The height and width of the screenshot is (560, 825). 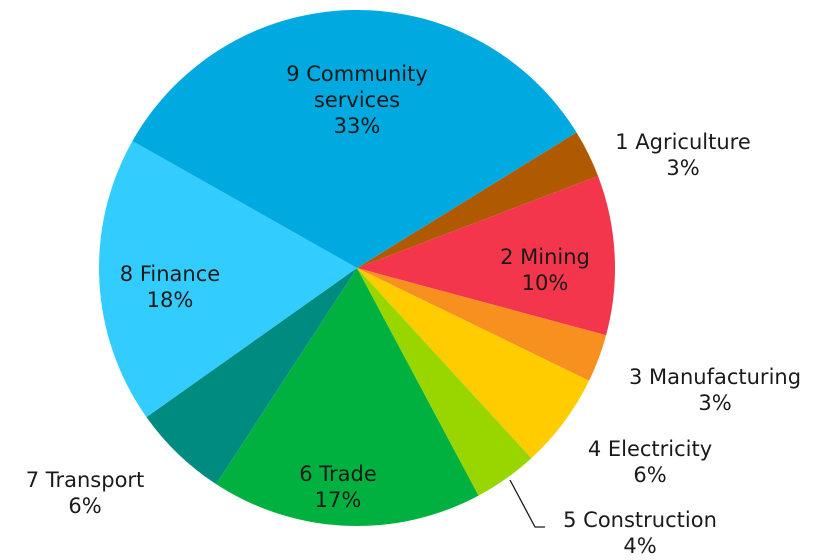 I want to click on leader-line, so click(x=527, y=503).